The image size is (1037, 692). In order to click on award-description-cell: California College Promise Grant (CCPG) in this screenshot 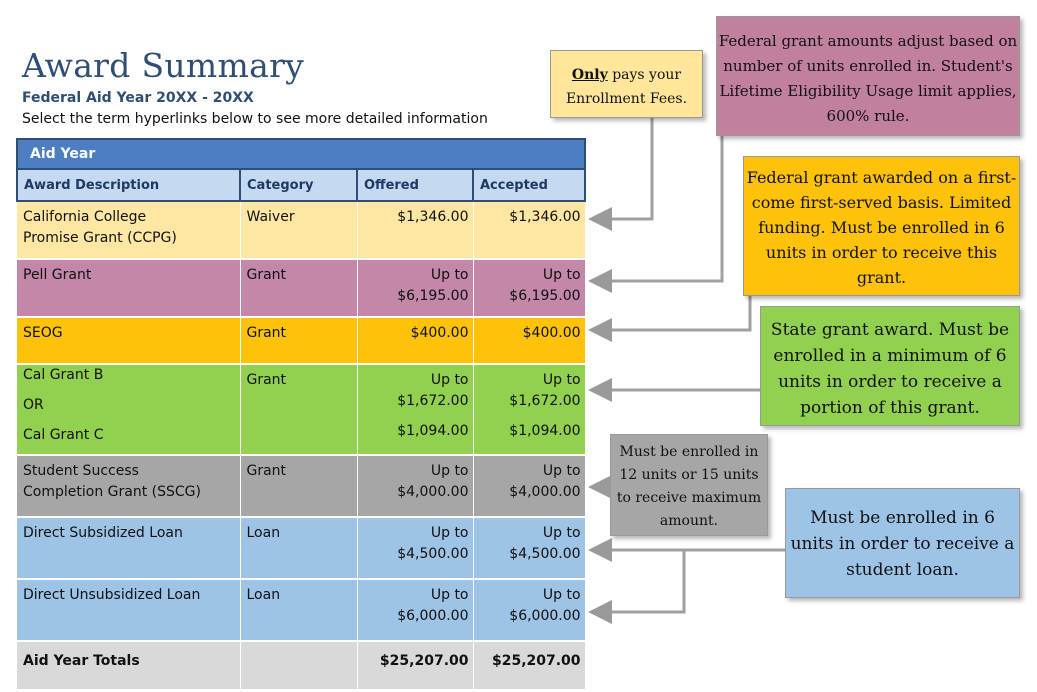, I will do `click(129, 230)`.